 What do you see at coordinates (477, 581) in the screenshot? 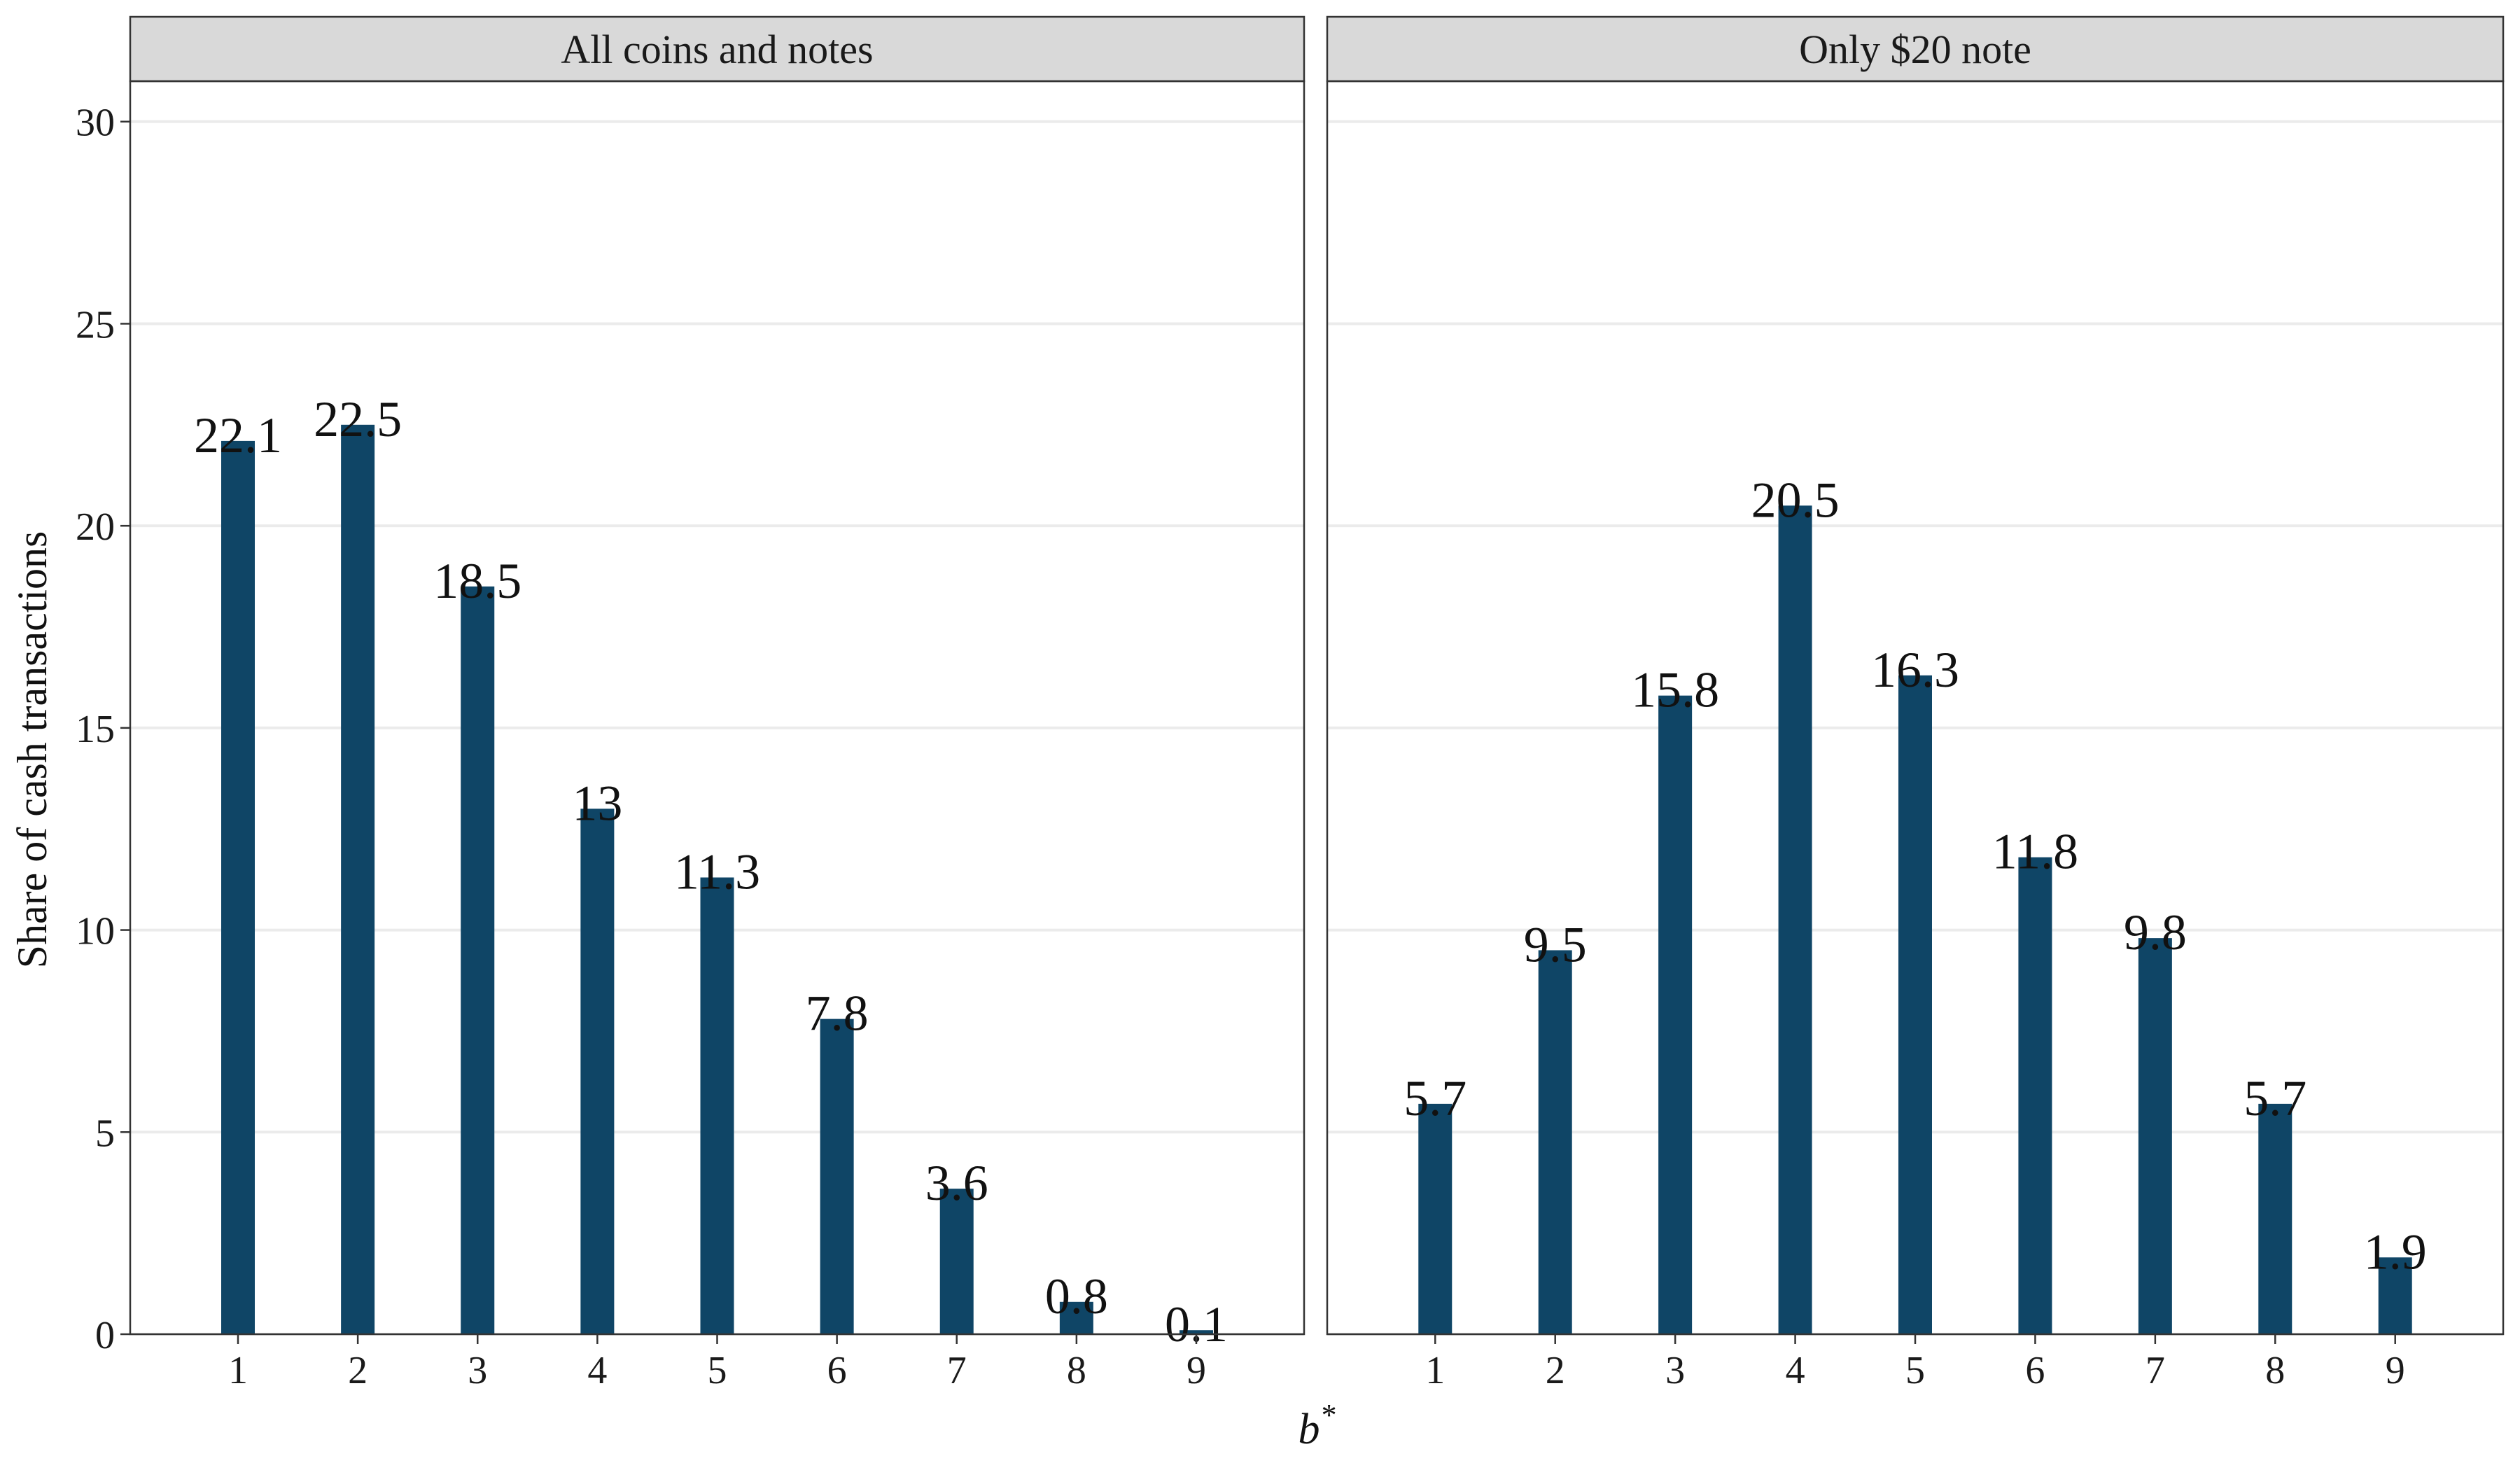
I see `data-label: 18.5` at bounding box center [477, 581].